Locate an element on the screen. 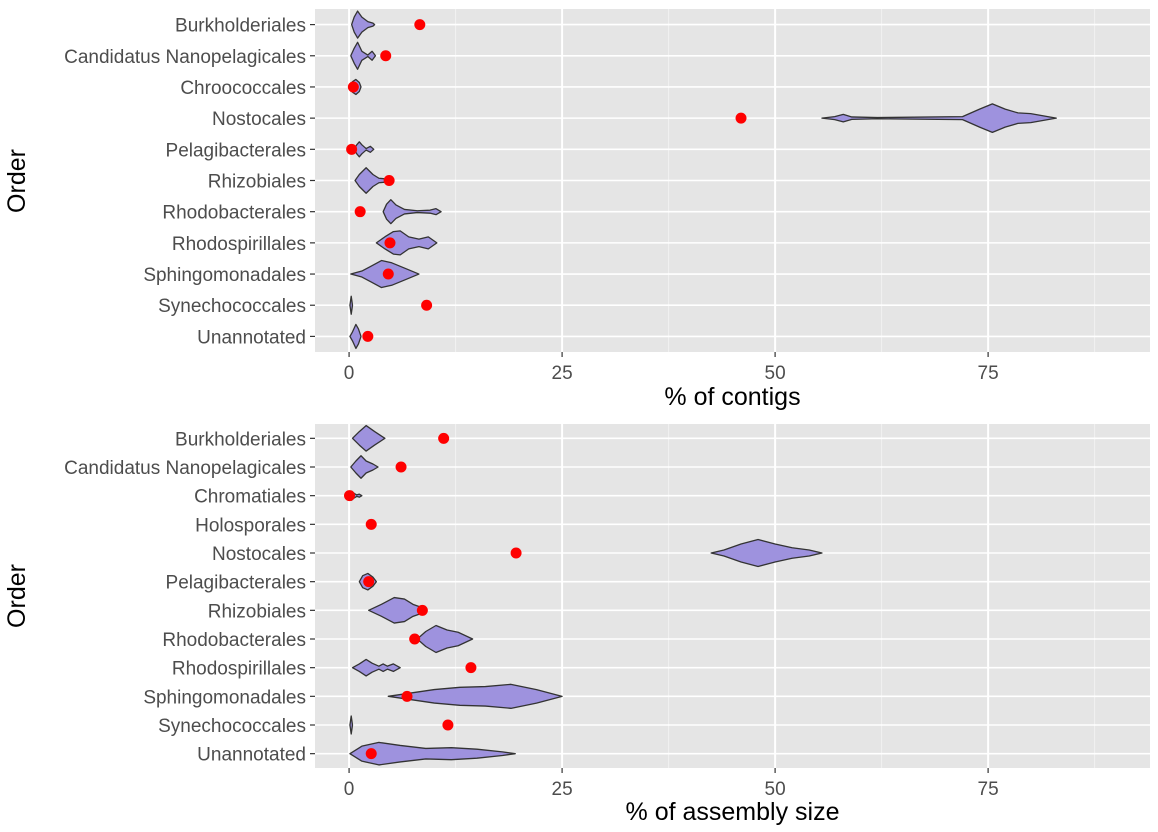 This screenshot has height=832, width=1158. point-holosporales is located at coordinates (371, 524).